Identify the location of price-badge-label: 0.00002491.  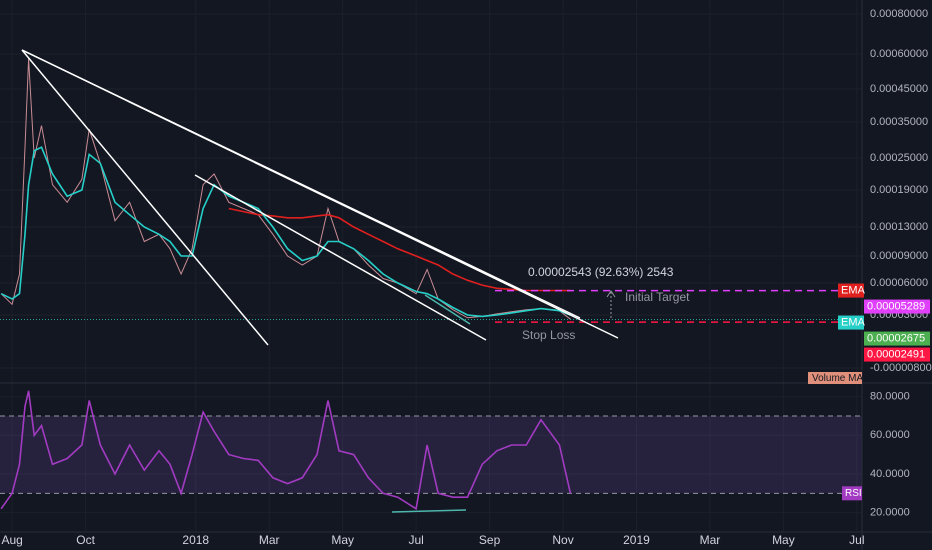
(896, 354).